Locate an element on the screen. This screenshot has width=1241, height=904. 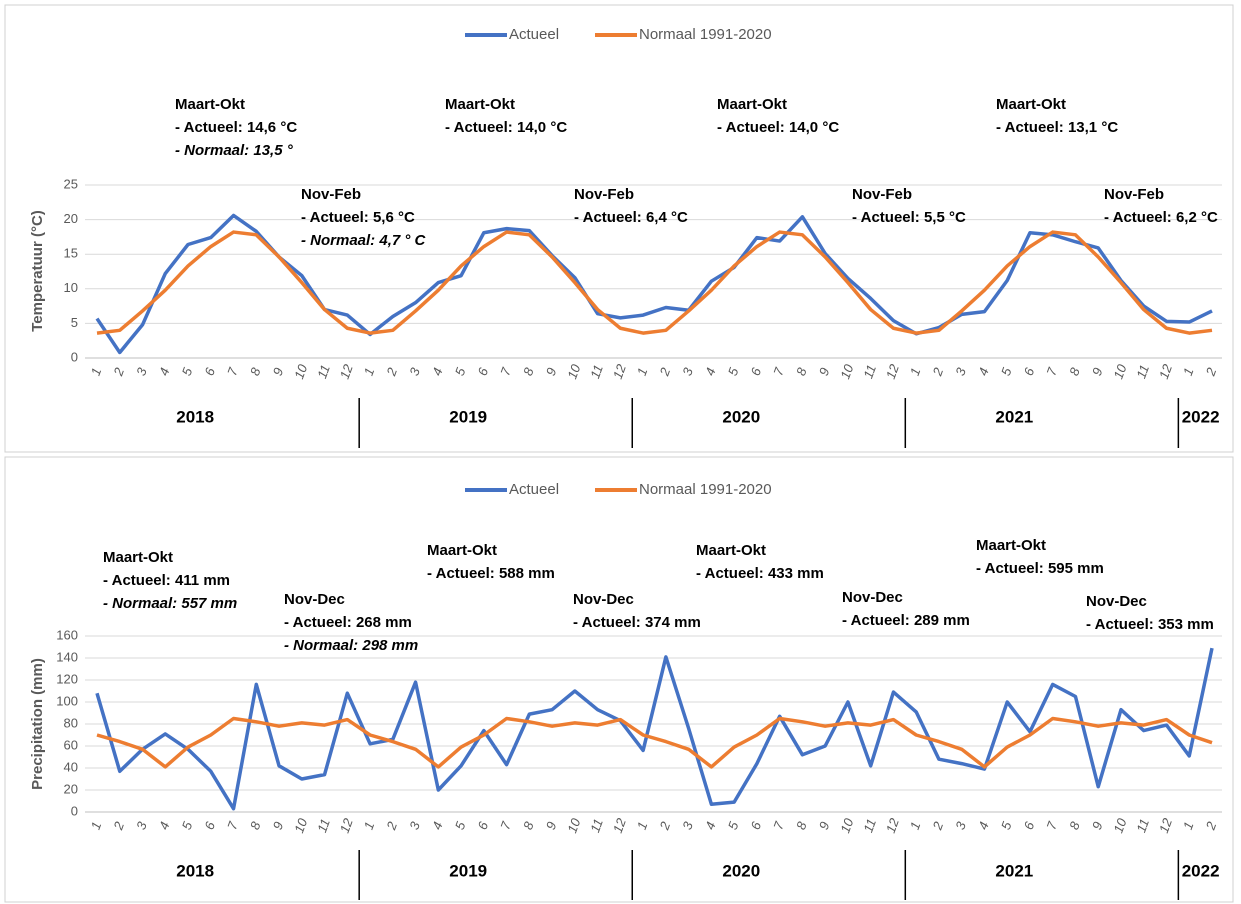
annotation: - Actueel: 14,0 °C is located at coordinates (778, 127).